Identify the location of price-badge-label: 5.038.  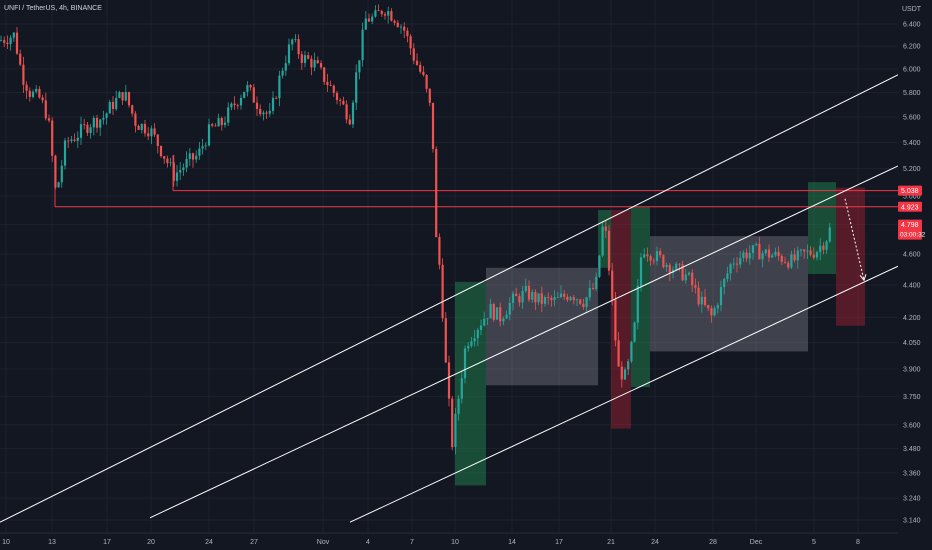
(910, 191).